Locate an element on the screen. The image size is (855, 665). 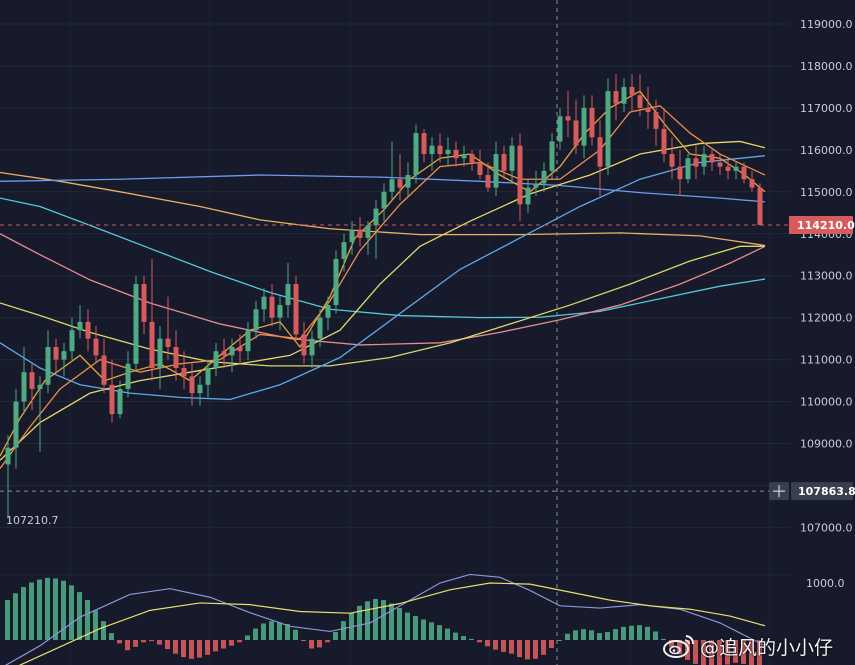
macd-line-dea is located at coordinates (392, 623).